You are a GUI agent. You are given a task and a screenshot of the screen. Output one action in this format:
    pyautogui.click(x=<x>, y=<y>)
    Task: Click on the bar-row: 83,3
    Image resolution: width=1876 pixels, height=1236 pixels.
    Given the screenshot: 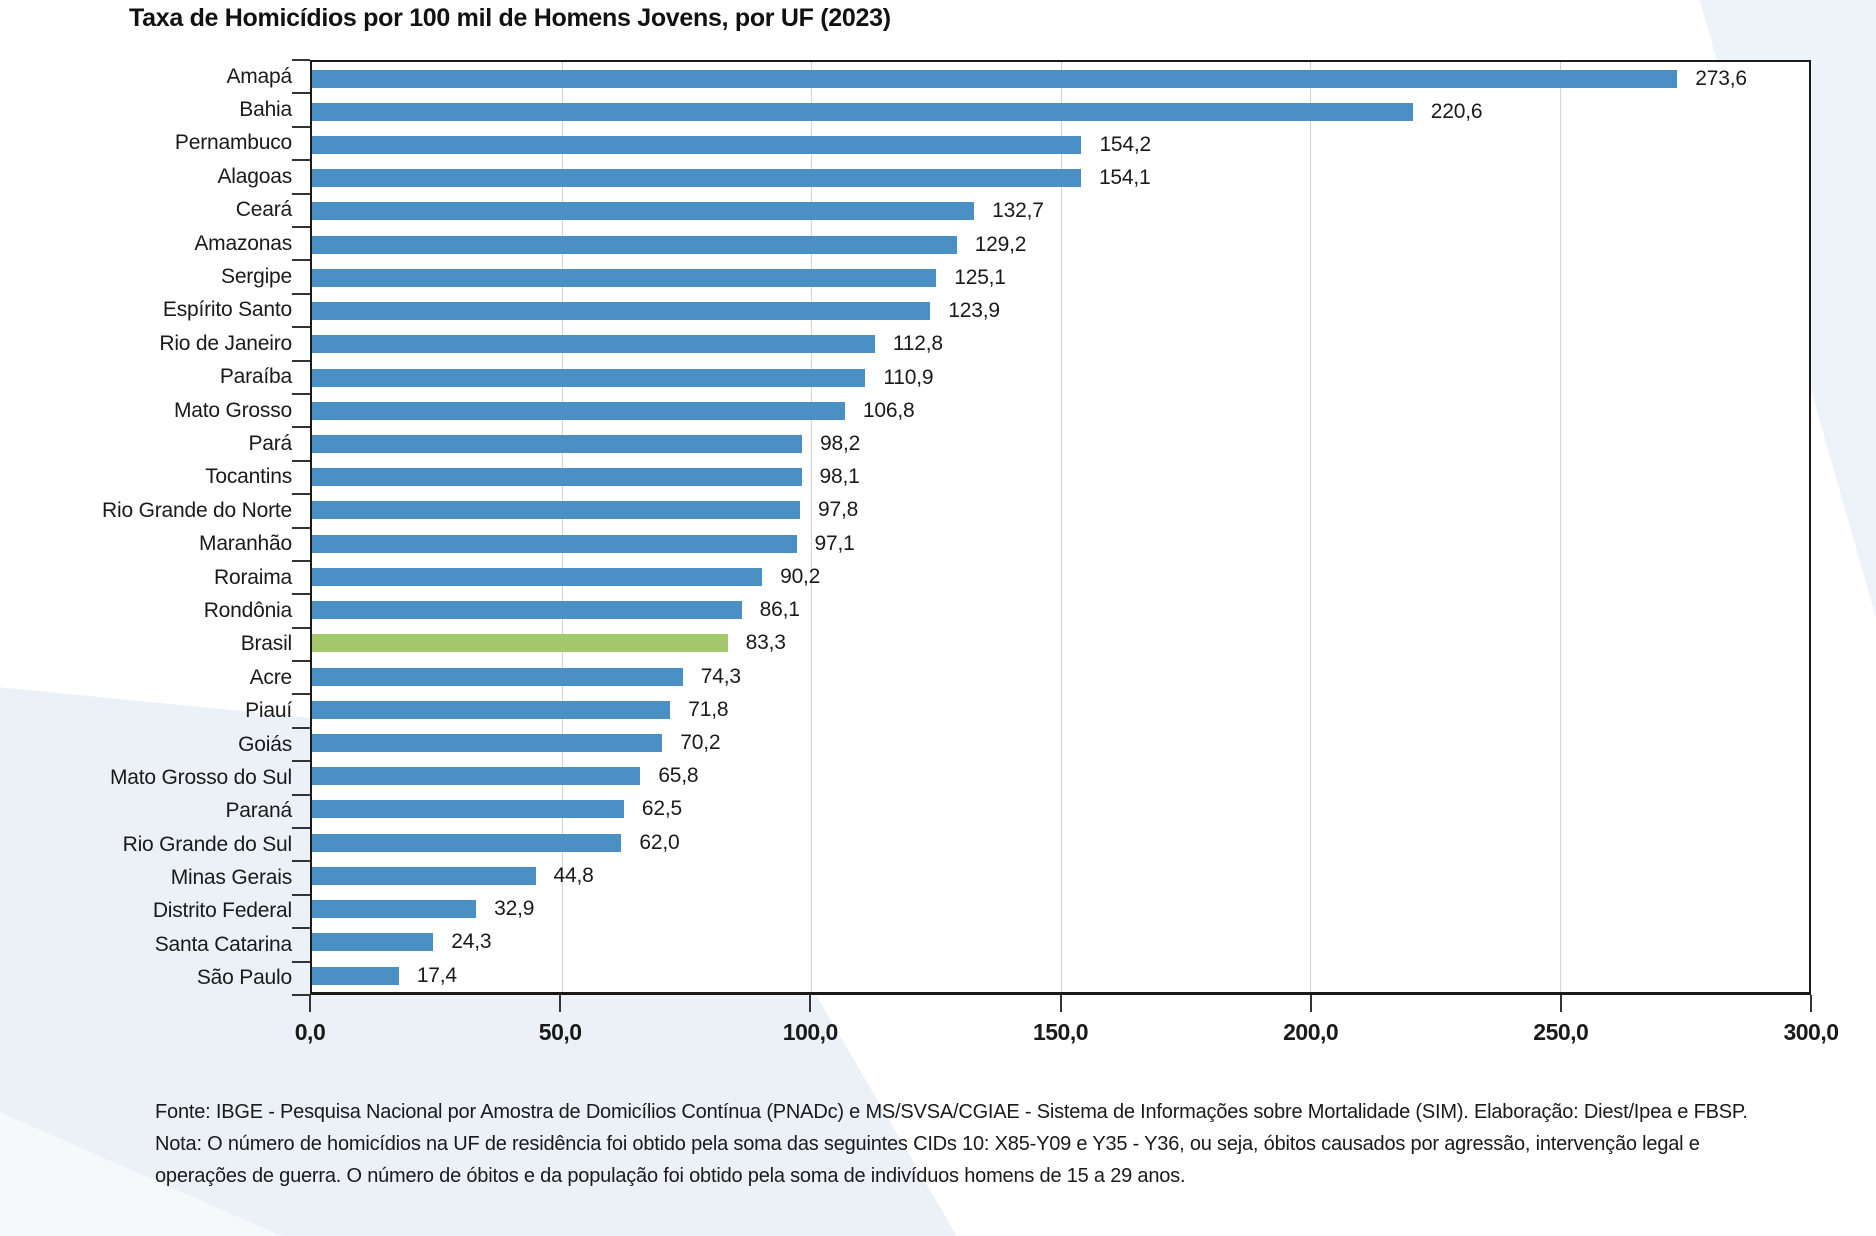 What is the action you would take?
    pyautogui.click(x=1060, y=643)
    